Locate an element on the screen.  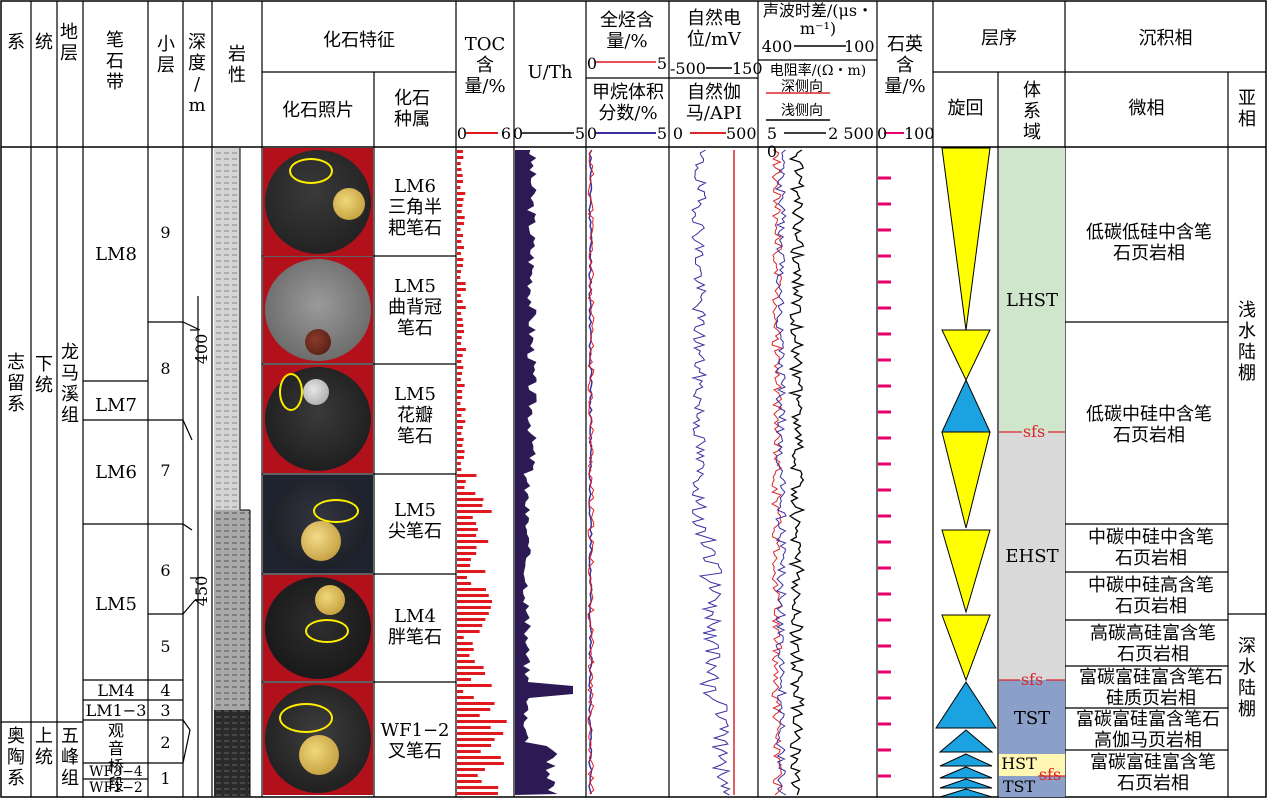
hydrocarbon-curves is located at coordinates (591, 472).